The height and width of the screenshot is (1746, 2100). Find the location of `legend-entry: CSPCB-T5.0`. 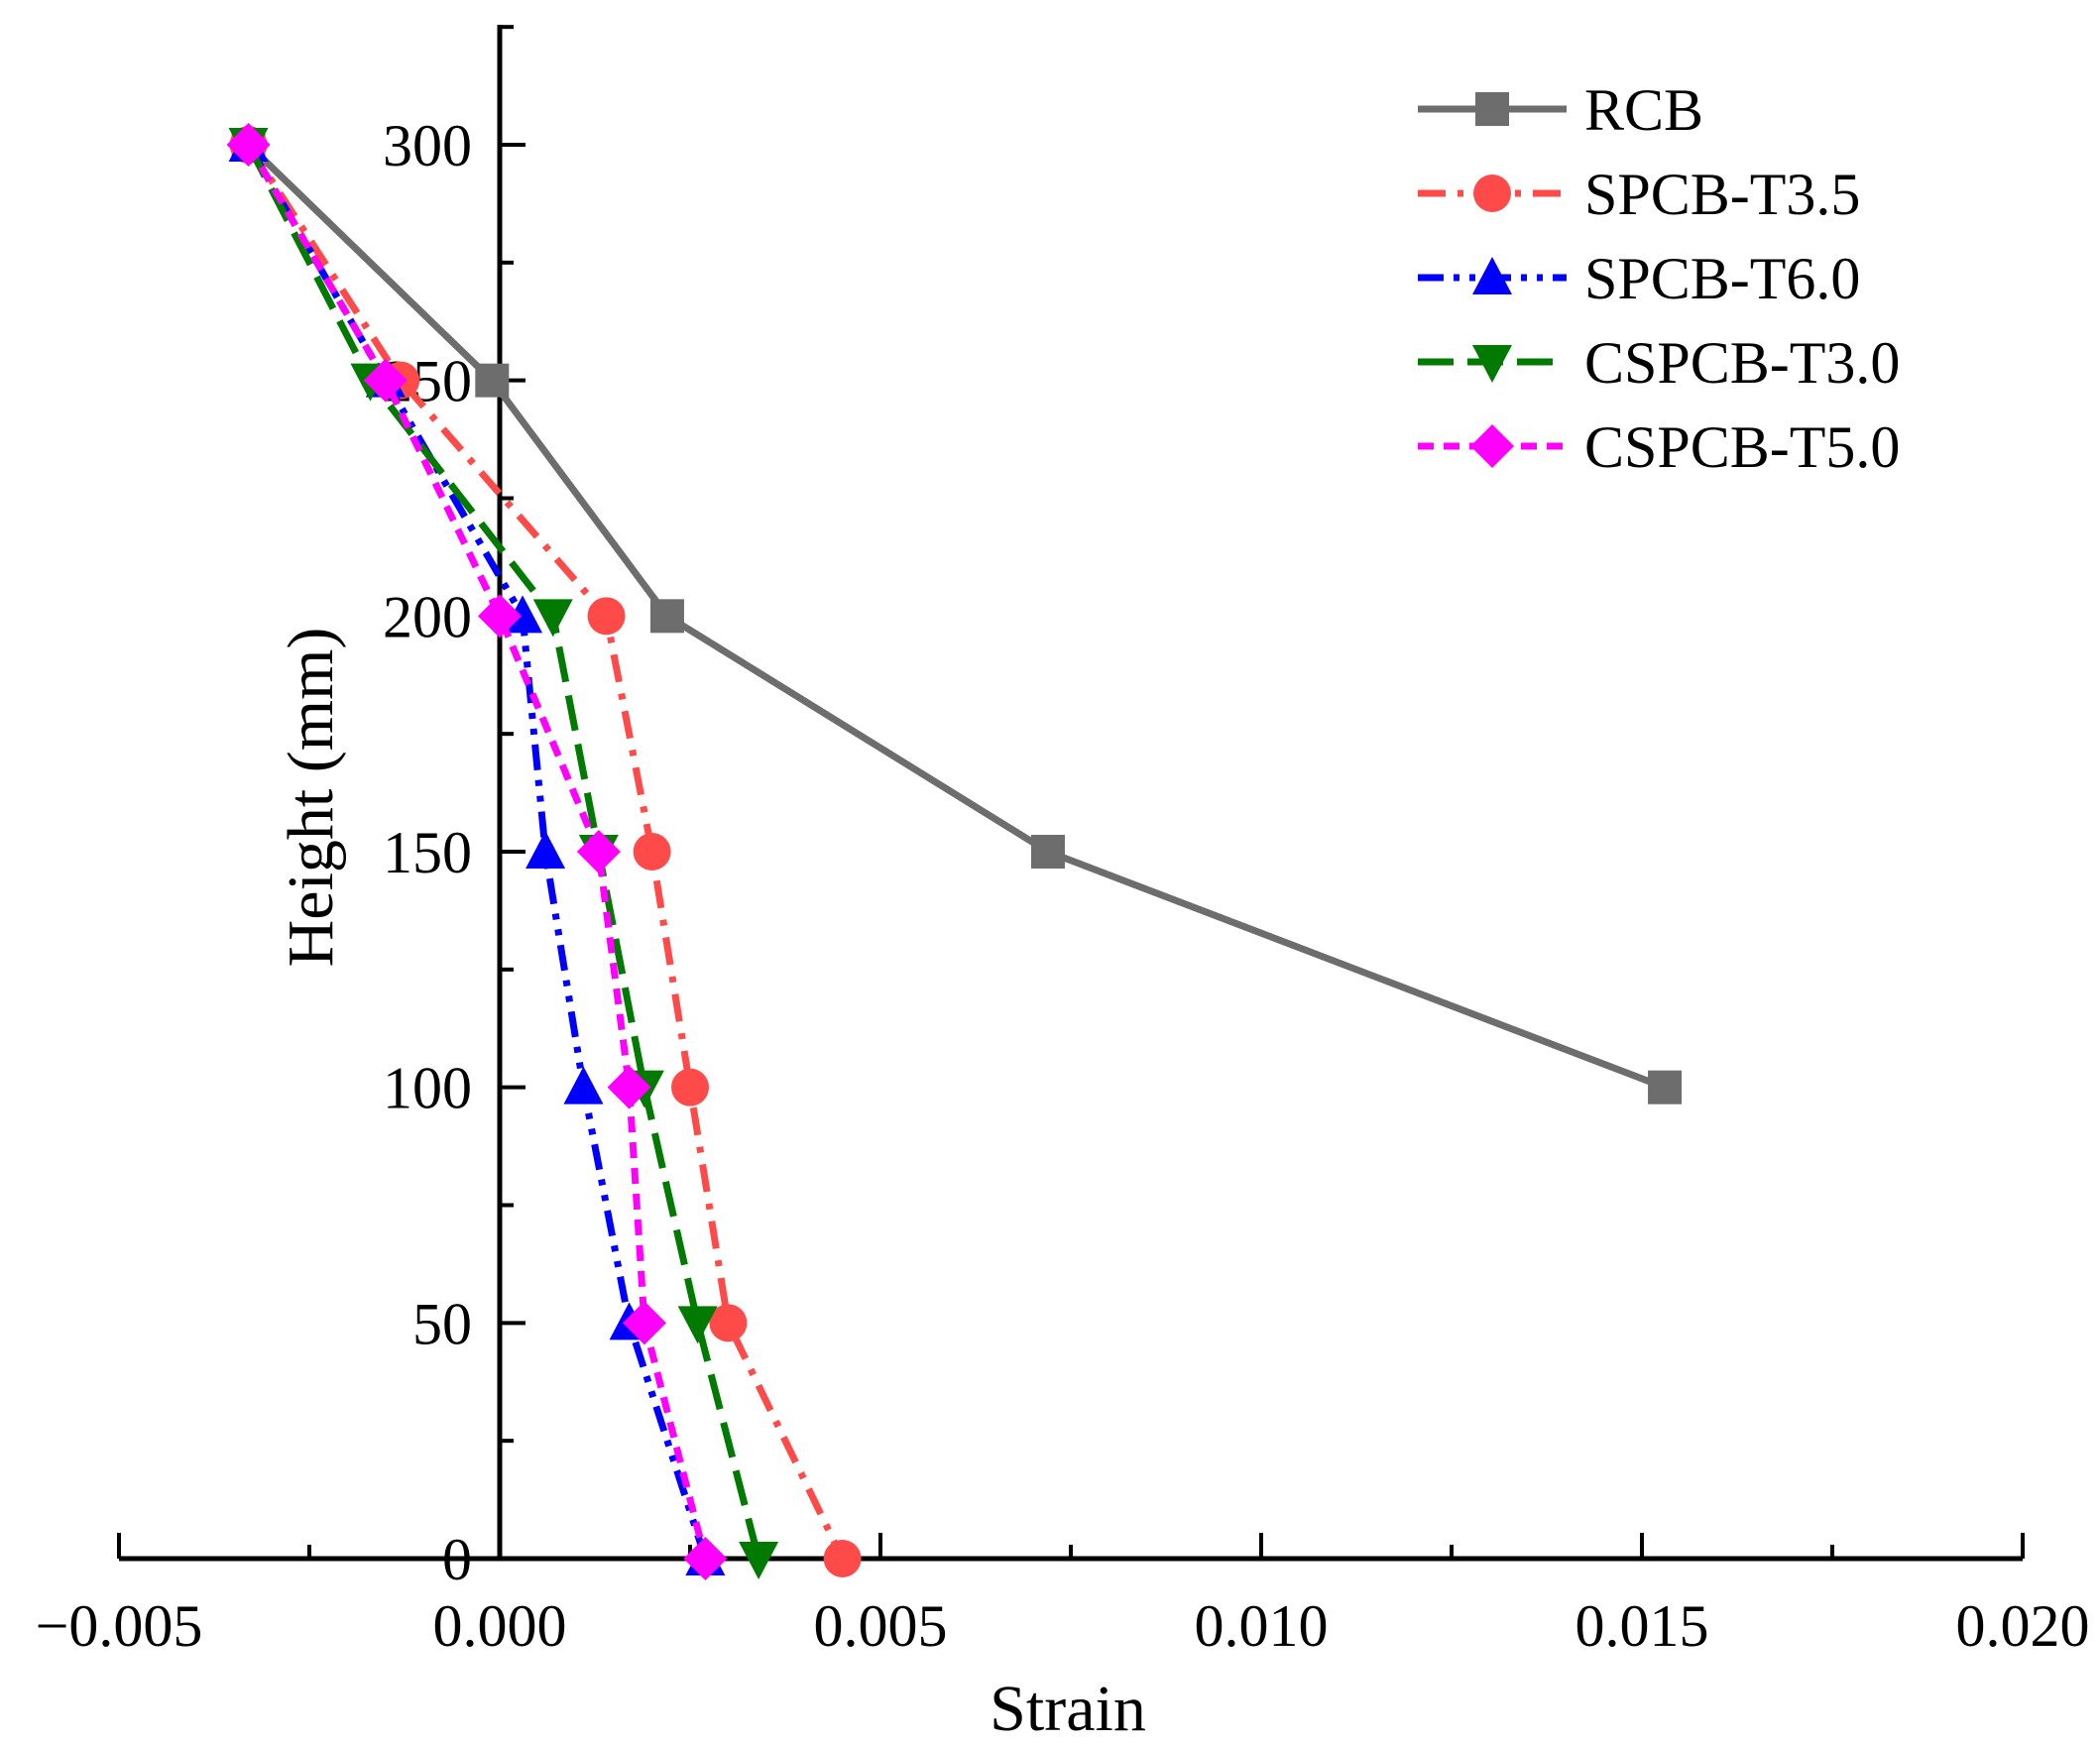

legend-entry: CSPCB-T5.0 is located at coordinates (1659, 447).